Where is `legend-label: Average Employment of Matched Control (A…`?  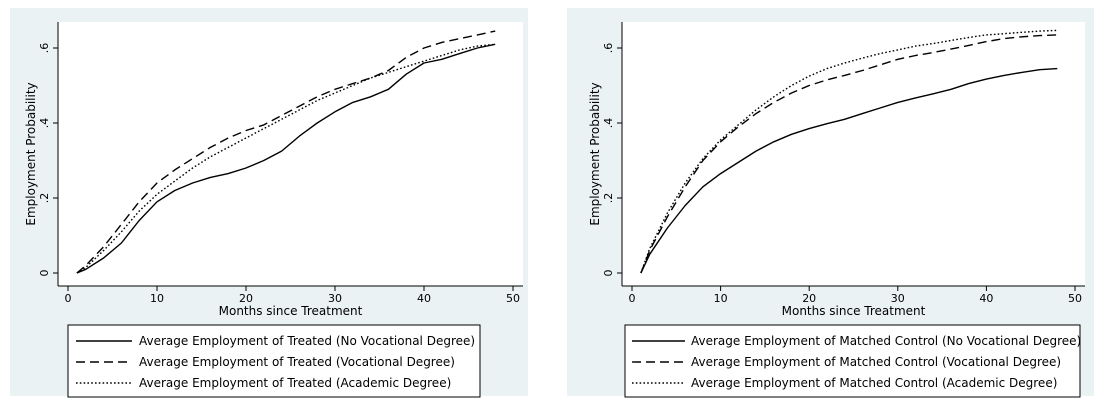
legend-label: Average Employment of Matched Control (A… is located at coordinates (874, 383).